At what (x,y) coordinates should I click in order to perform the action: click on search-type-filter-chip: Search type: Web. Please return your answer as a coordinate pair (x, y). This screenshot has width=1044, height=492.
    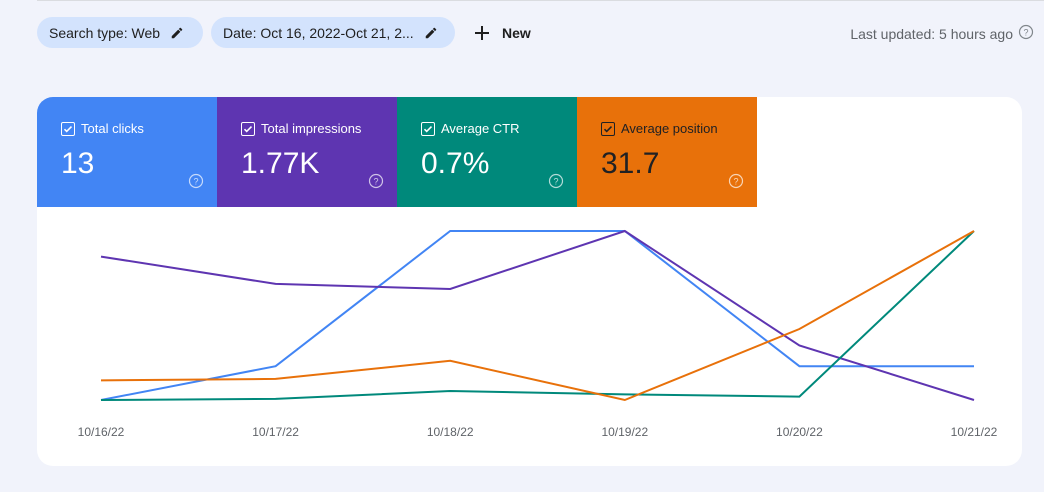
    Looking at the image, I should click on (120, 32).